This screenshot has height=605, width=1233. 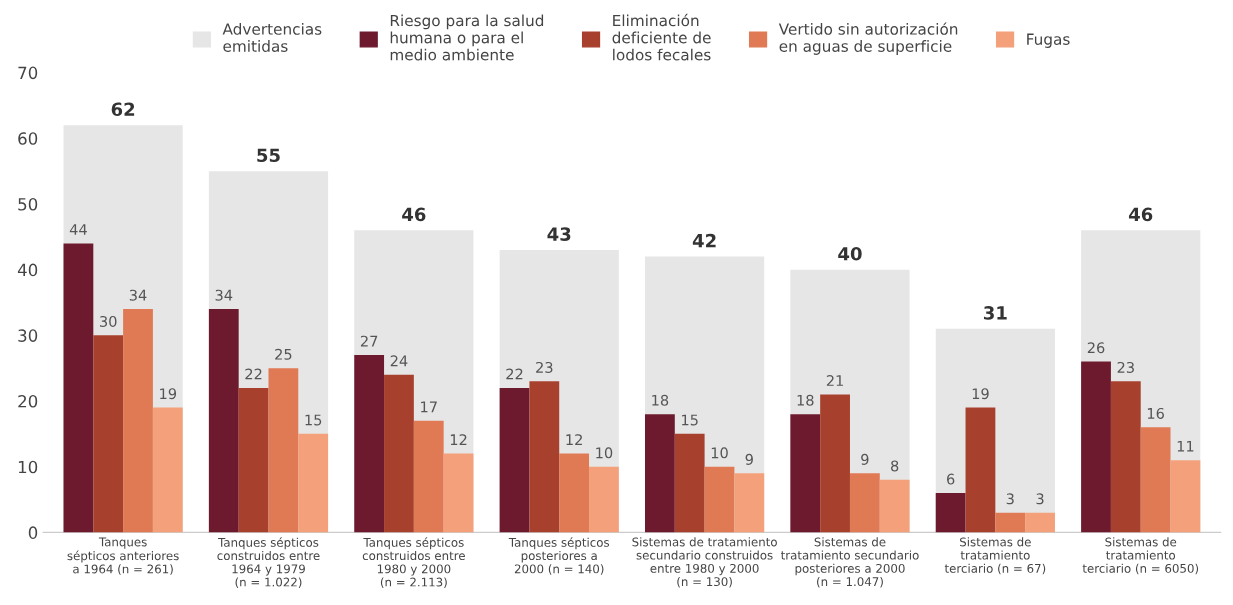 I want to click on data-label: 25, so click(x=283, y=354).